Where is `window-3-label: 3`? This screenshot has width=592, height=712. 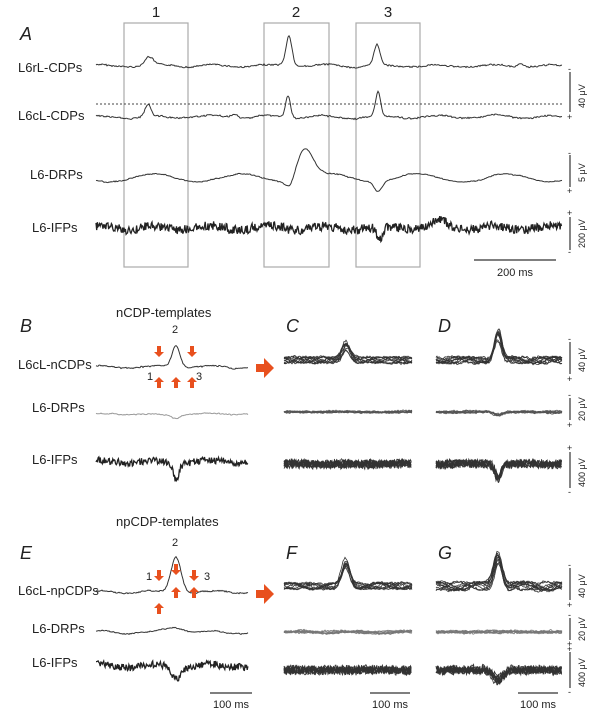 window-3-label: 3 is located at coordinates (388, 12).